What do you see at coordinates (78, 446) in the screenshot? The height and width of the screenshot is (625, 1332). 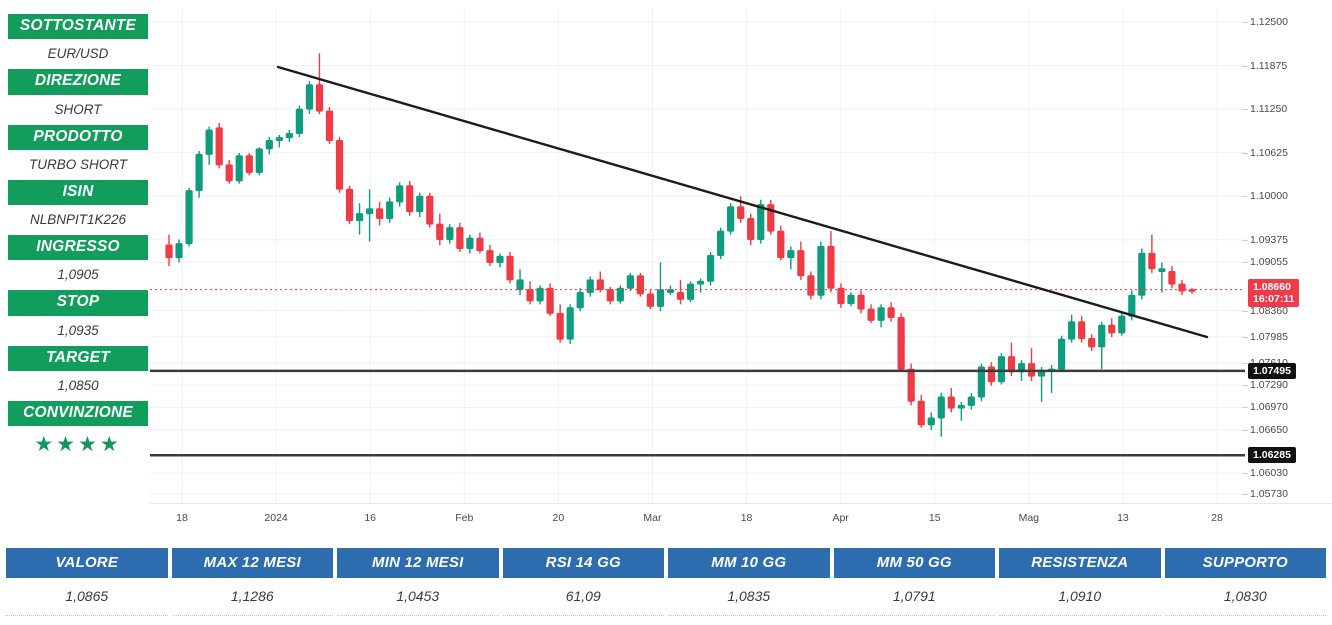 I see `conviction-stars: ★★★★` at bounding box center [78, 446].